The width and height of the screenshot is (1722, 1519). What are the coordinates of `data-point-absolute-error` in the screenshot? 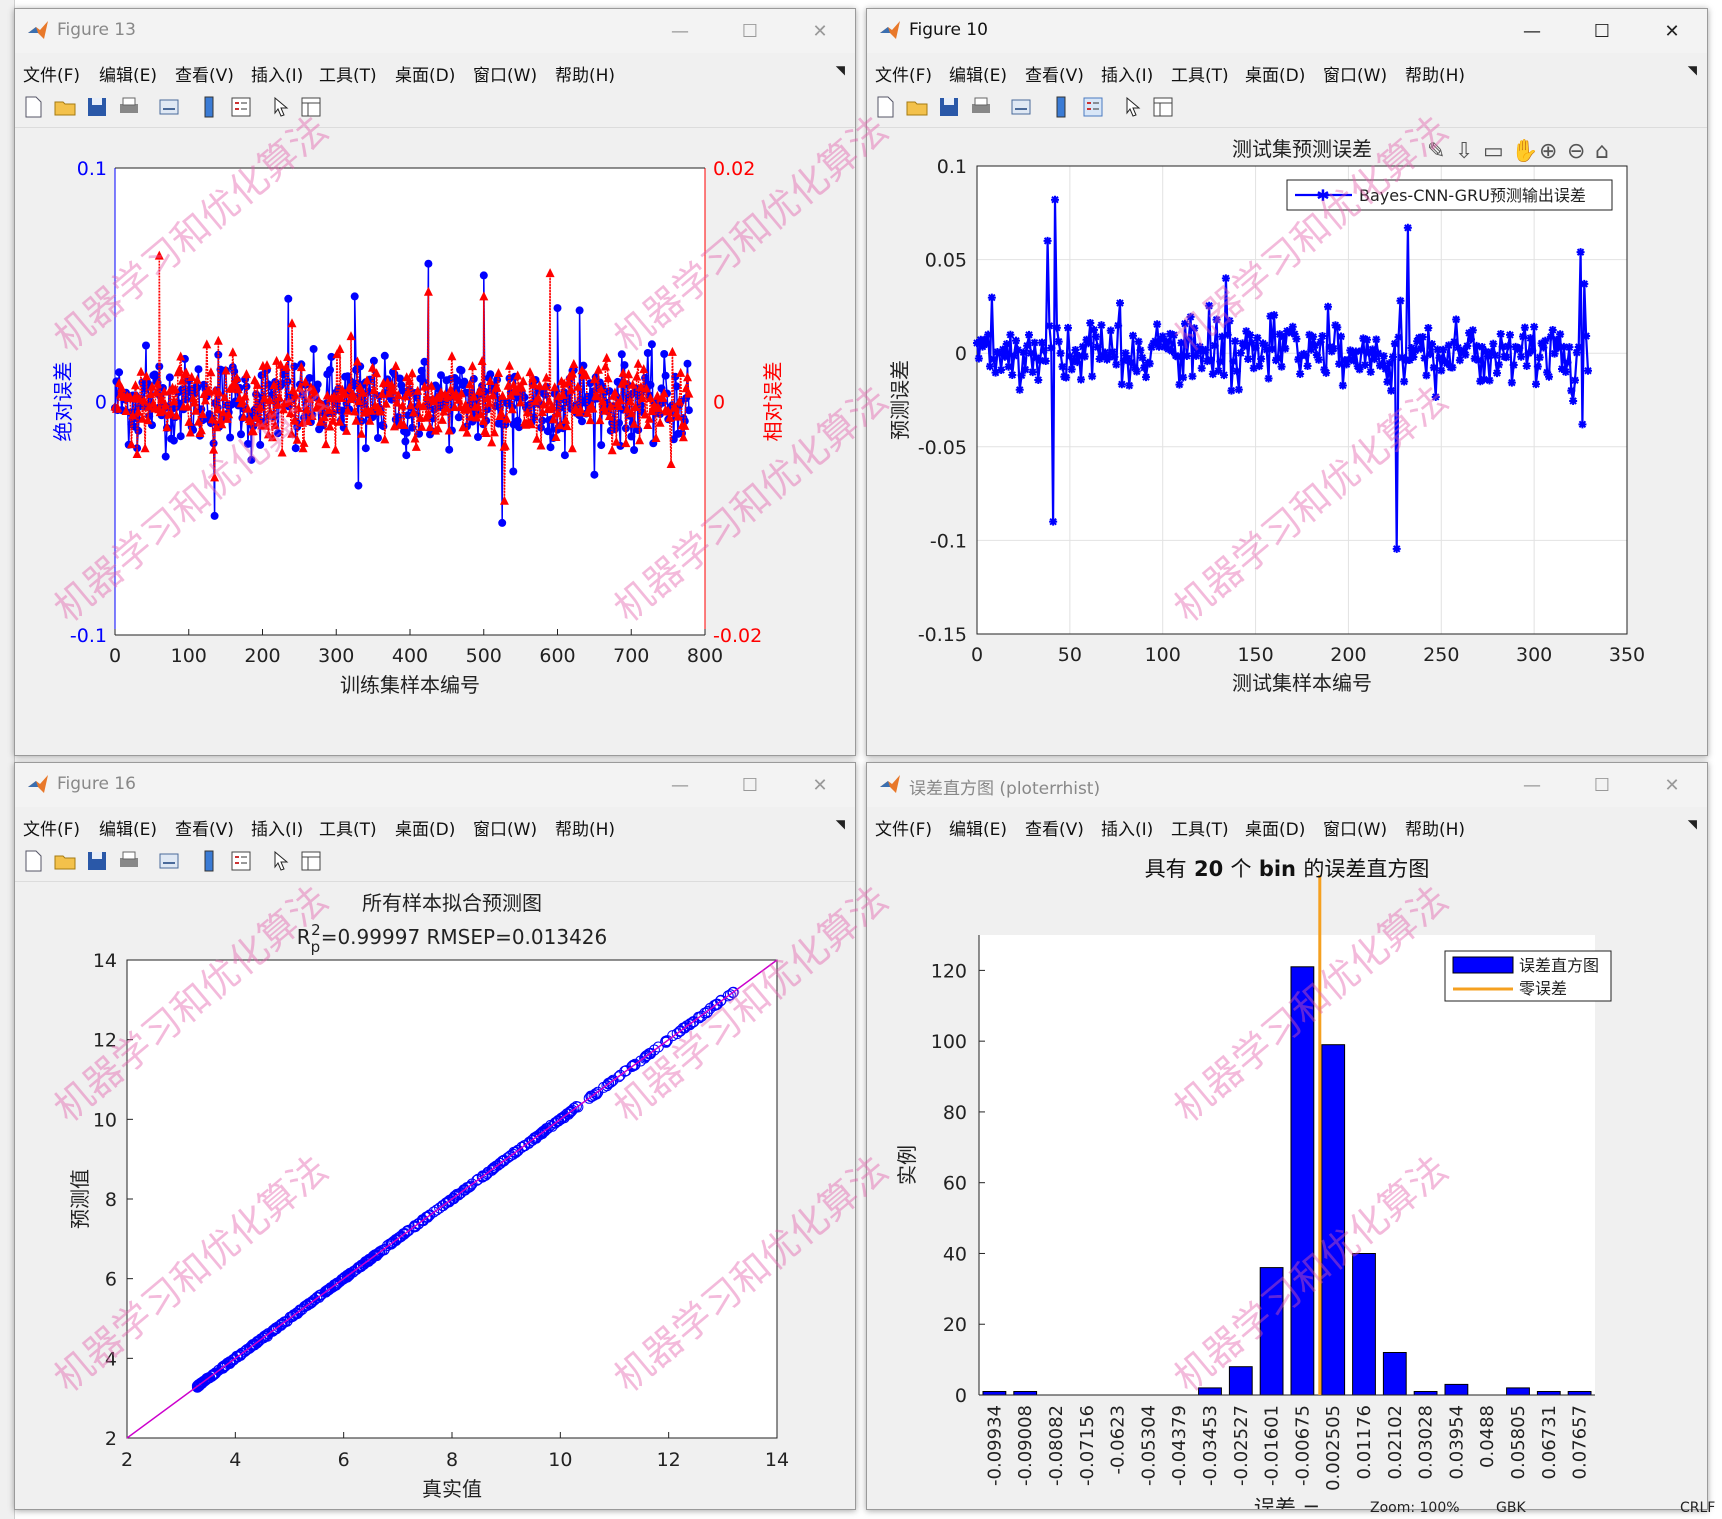 It's located at (517, 420).